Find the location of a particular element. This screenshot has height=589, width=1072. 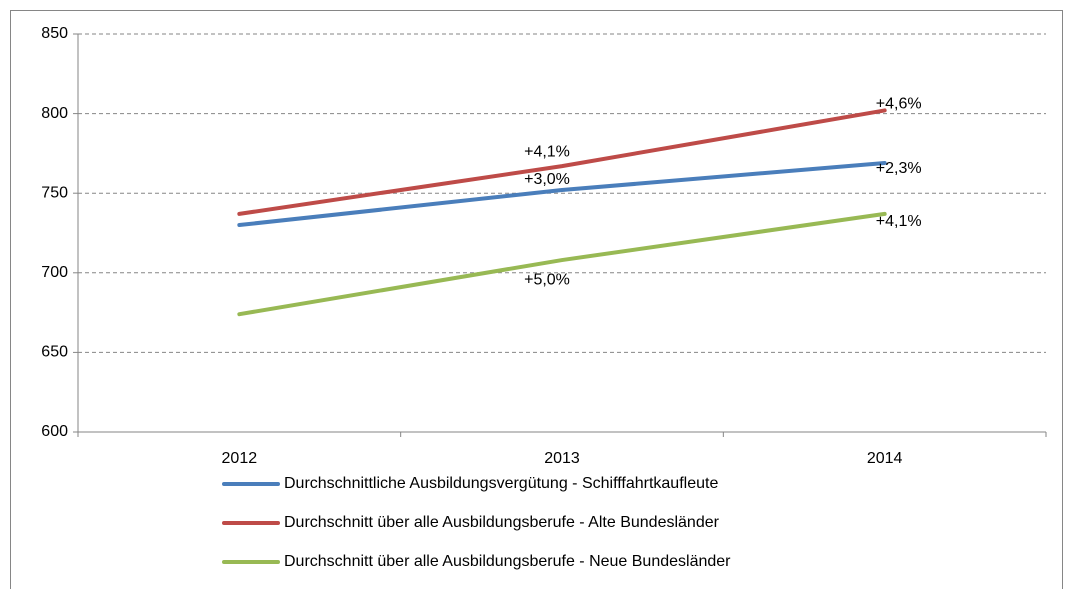

y-tick-label: 800 is located at coordinates (54, 113).